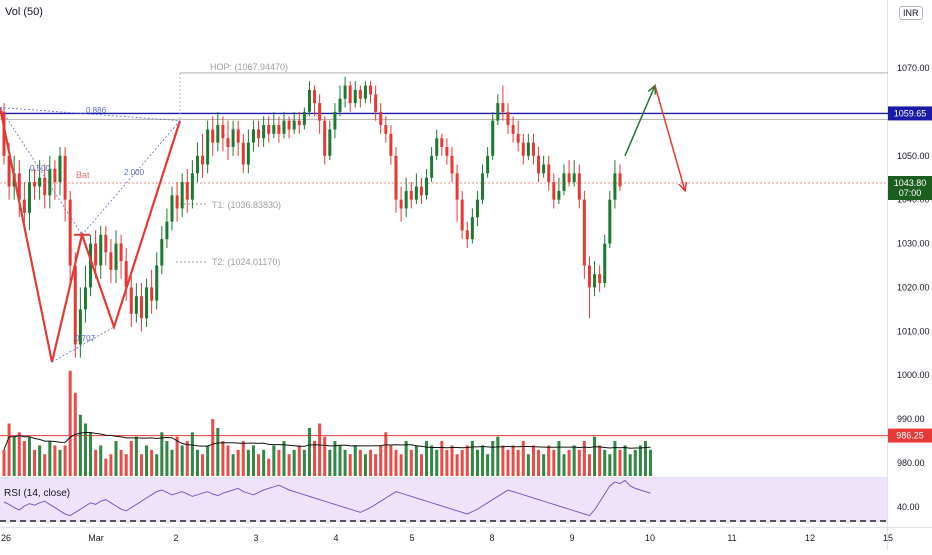 The width and height of the screenshot is (932, 555). Describe the element at coordinates (911, 13) in the screenshot. I see `currency-badge: INR` at that location.